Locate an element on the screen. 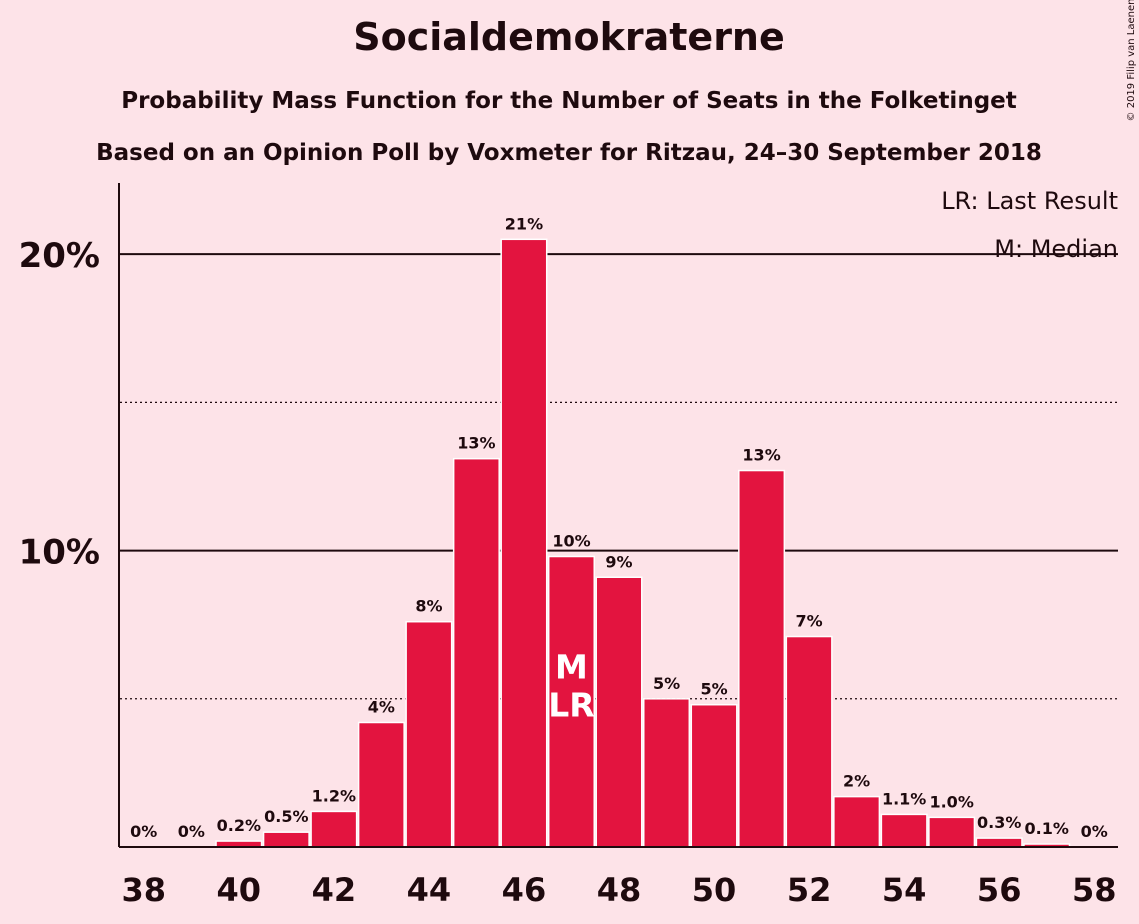  x-tick-label: 52 is located at coordinates (809, 890).